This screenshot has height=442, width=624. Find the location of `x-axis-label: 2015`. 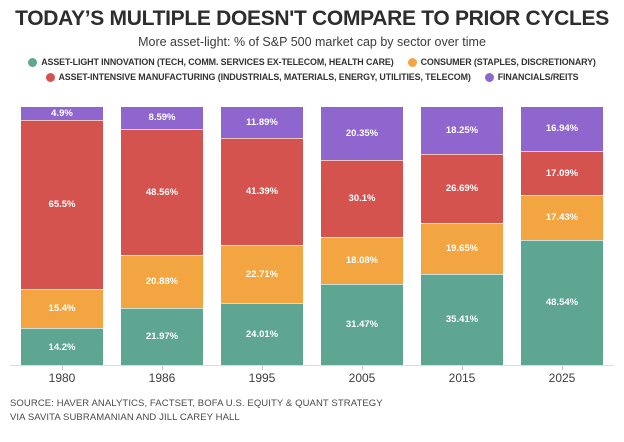

x-axis-label: 2015 is located at coordinates (462, 378).